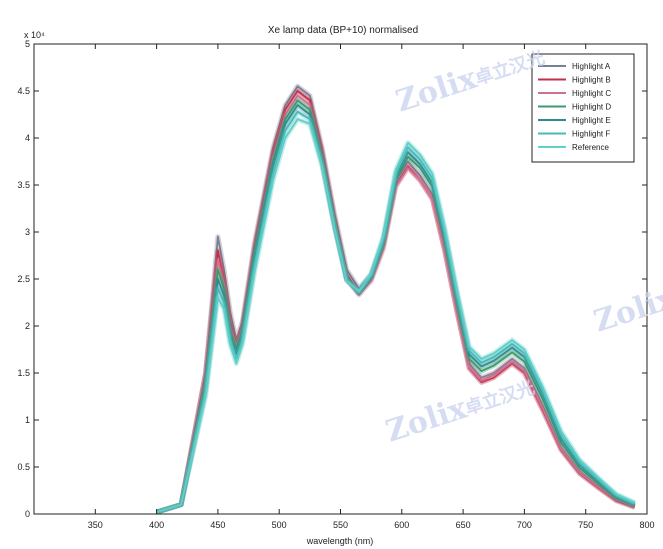 The width and height of the screenshot is (663, 549). I want to click on x-tick-label: 650, so click(463, 525).